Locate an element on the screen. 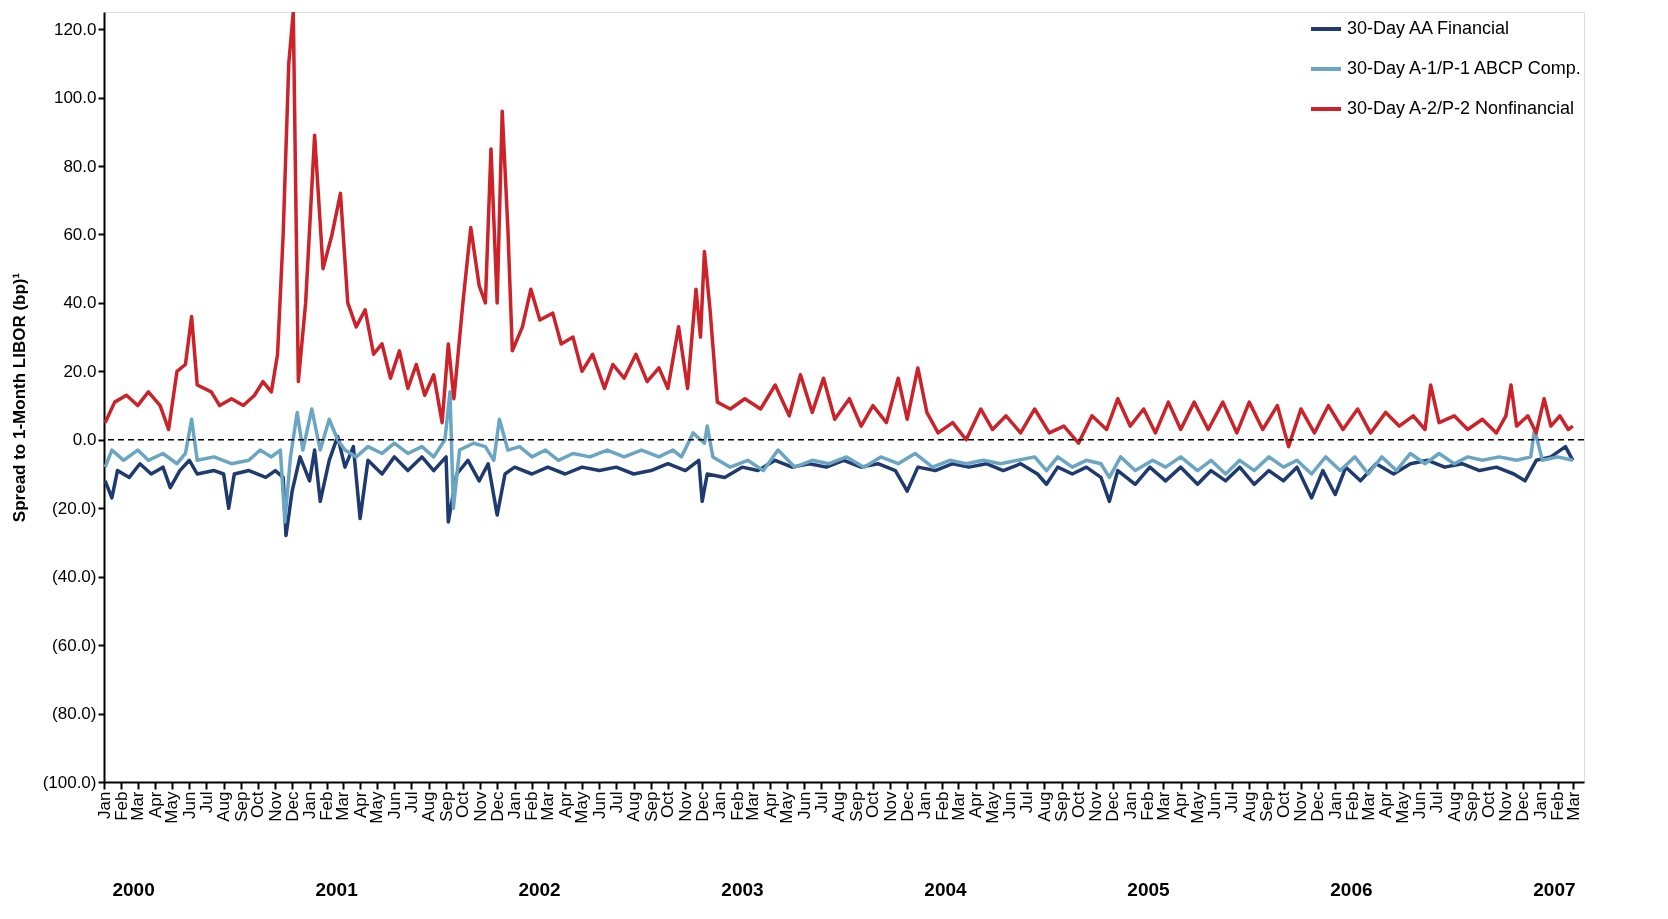 The width and height of the screenshot is (1668, 919). text: 2002 is located at coordinates (539, 889).